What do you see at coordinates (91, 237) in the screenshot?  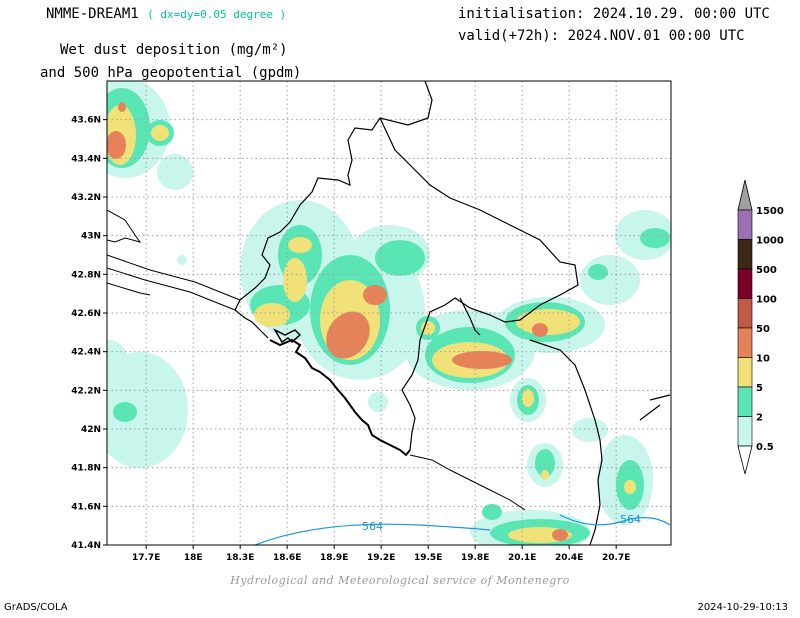 I see `y-tick-label: 43N` at bounding box center [91, 237].